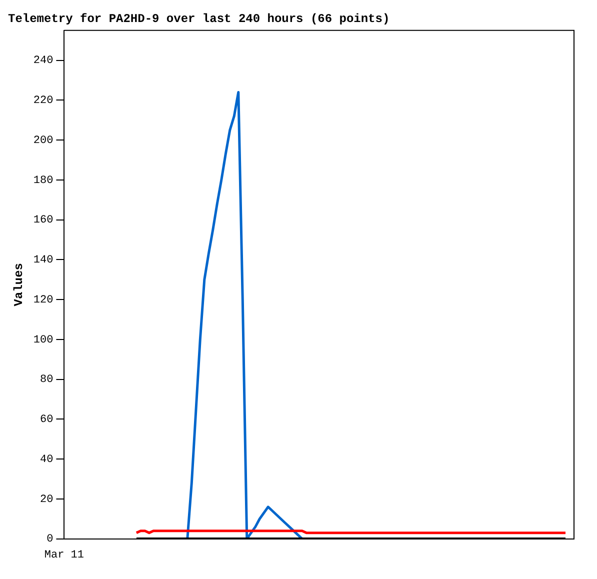  Describe the element at coordinates (47, 380) in the screenshot. I see `y-tick-label: 80` at that location.